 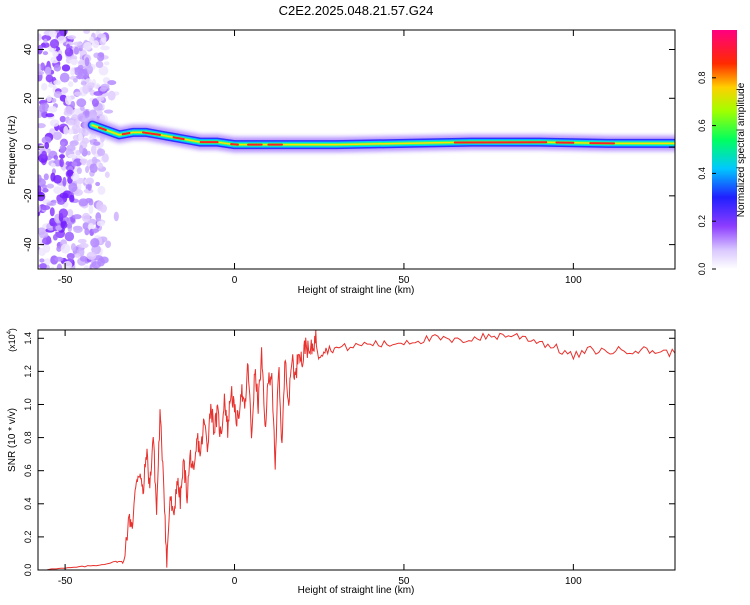 What do you see at coordinates (28, 50) in the screenshot?
I see `spectrogram-ytick-label: 40` at bounding box center [28, 50].